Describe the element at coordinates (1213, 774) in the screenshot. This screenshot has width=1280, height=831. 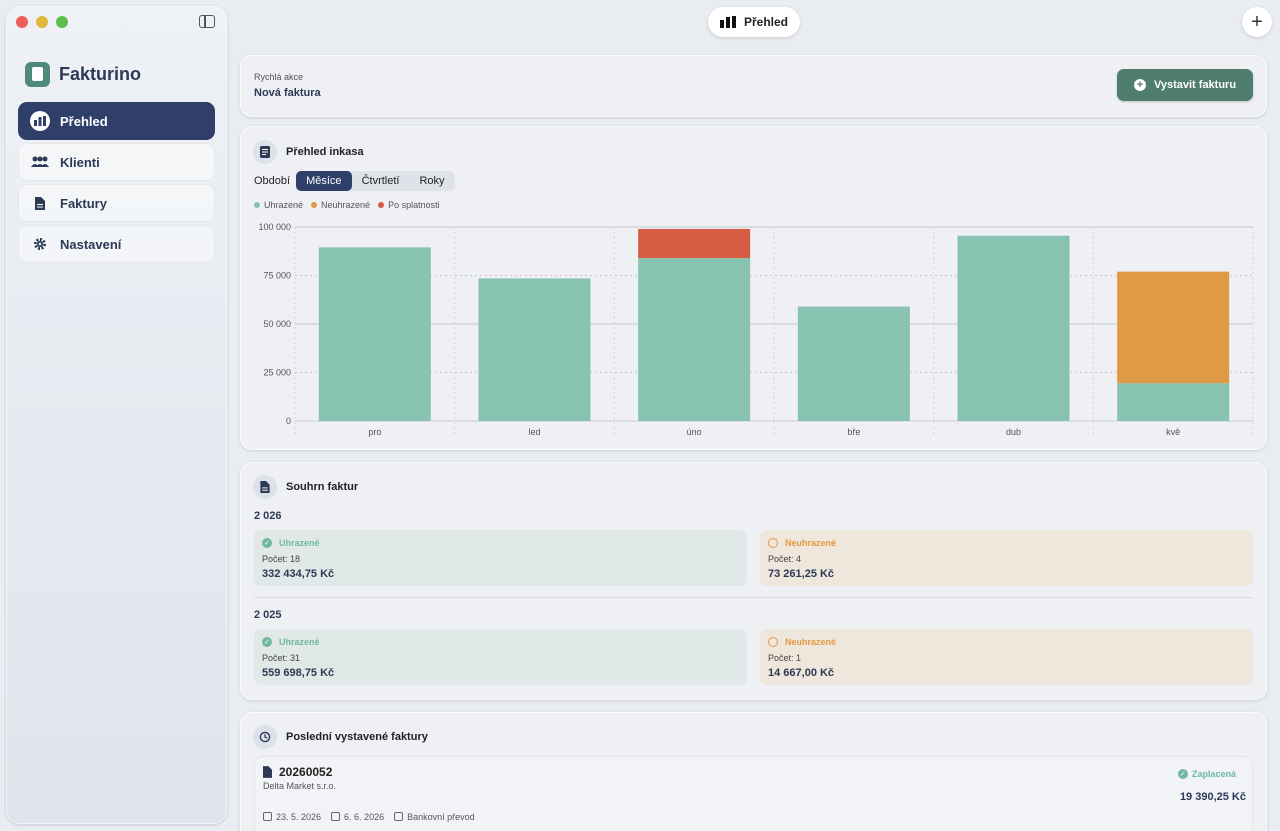
I see `status-text: Zaplacená` at that location.